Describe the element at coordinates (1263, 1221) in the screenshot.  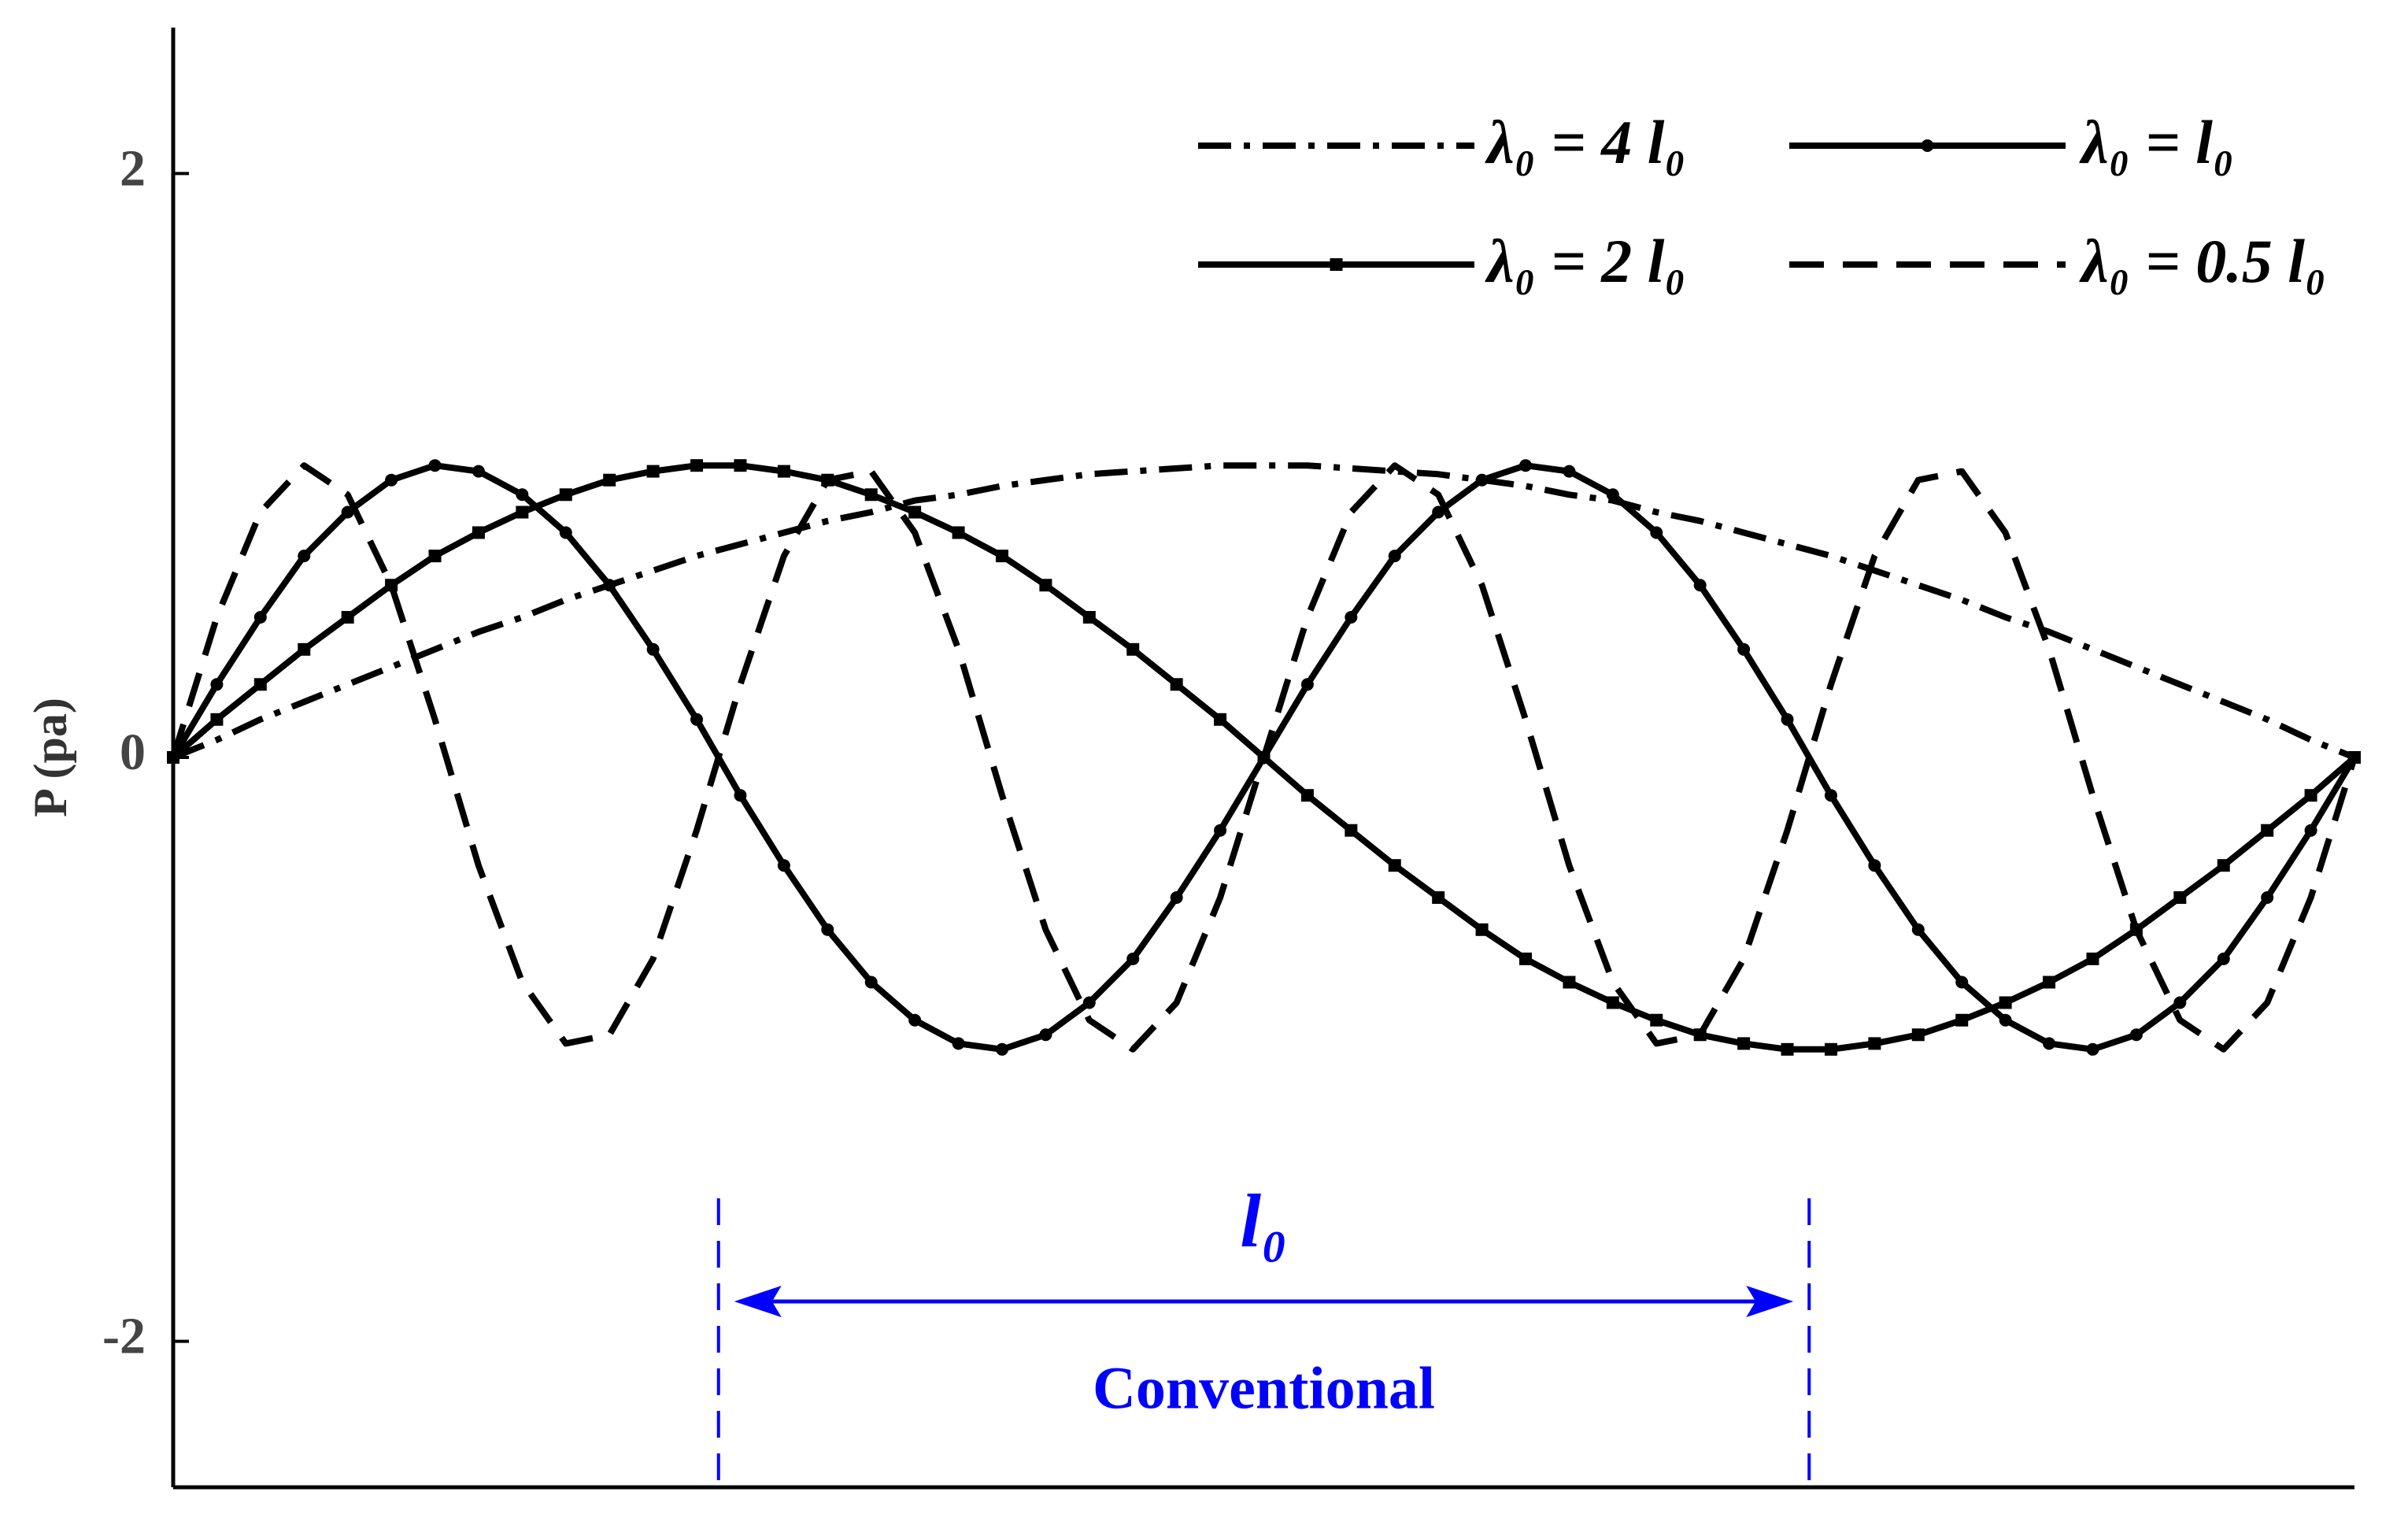
I see `span-label: l₀` at that location.